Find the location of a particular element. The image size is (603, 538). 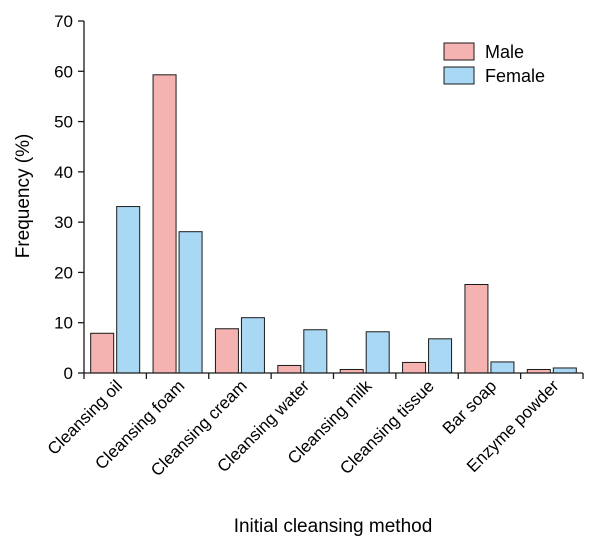

bar-female-cleansing-tissue is located at coordinates (440, 356).